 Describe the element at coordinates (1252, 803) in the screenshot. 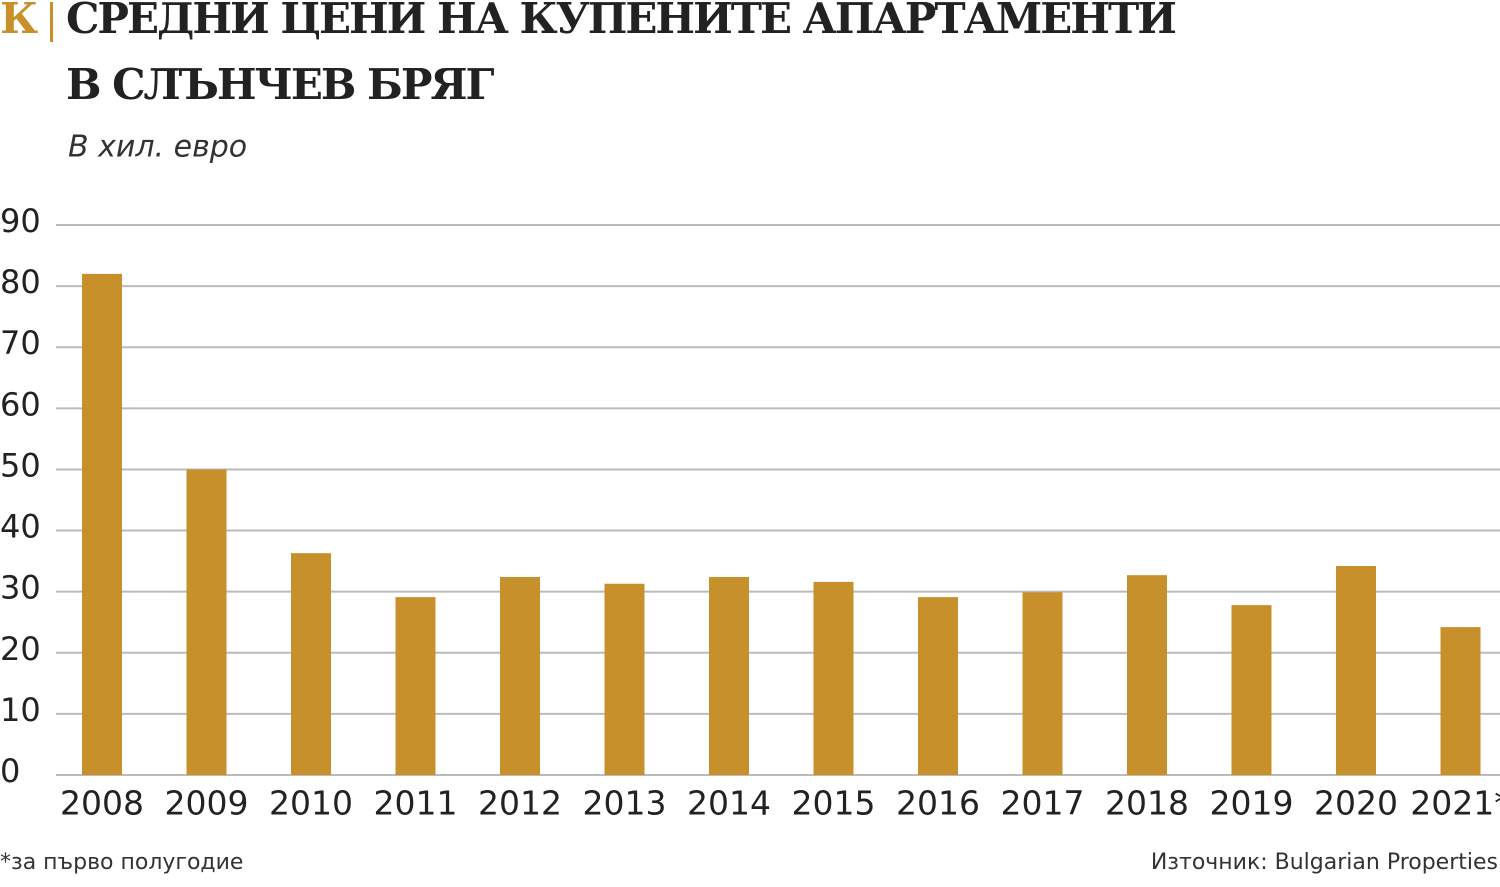

I see `x-tick-label: 2019` at that location.